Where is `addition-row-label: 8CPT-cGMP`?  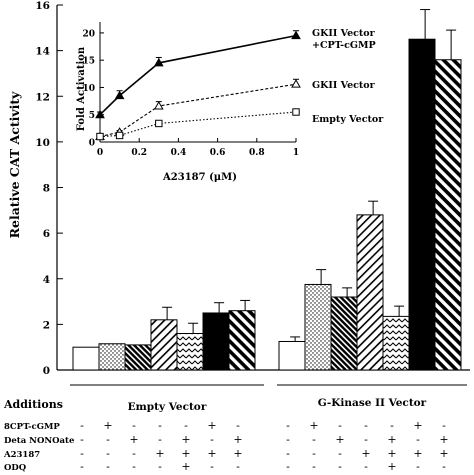 addition-row-label: 8CPT-cGMP is located at coordinates (32, 427).